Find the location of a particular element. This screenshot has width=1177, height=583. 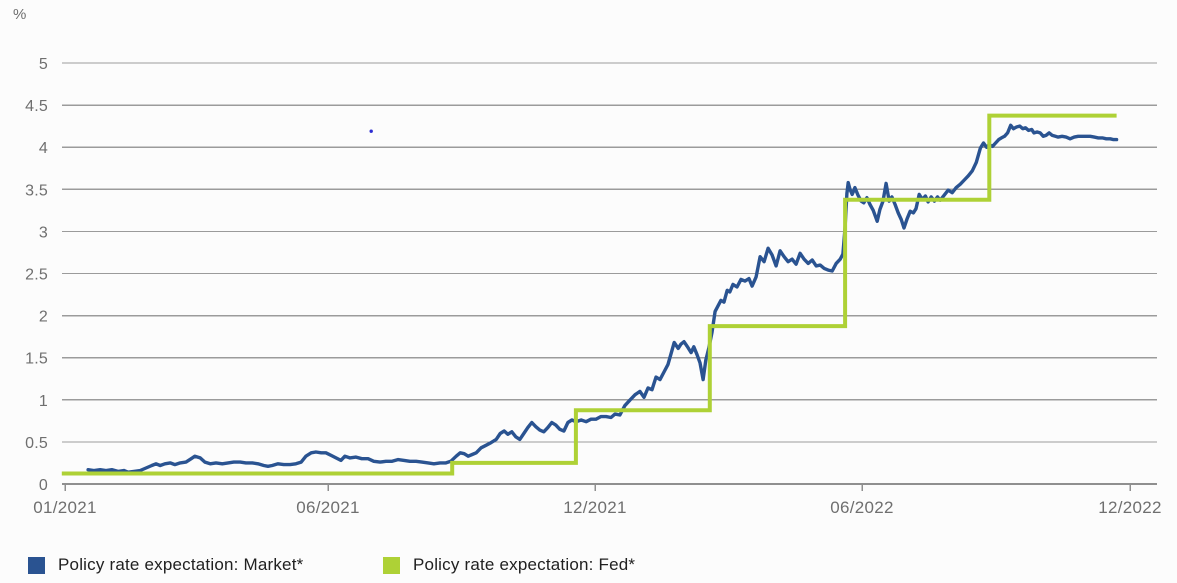

legend-item-market: Policy rate expectation: Market* is located at coordinates (165, 565).